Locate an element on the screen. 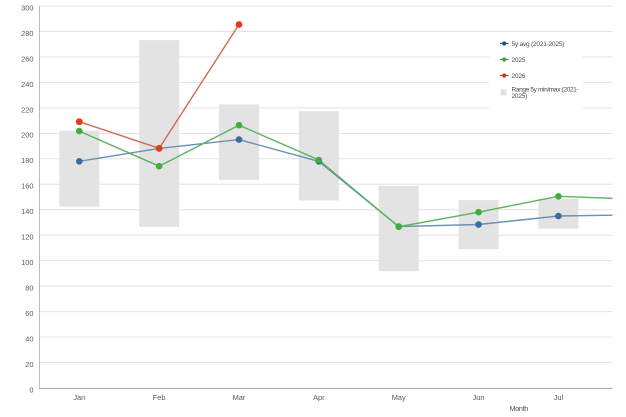  svg-text: 160 is located at coordinates (27, 186).